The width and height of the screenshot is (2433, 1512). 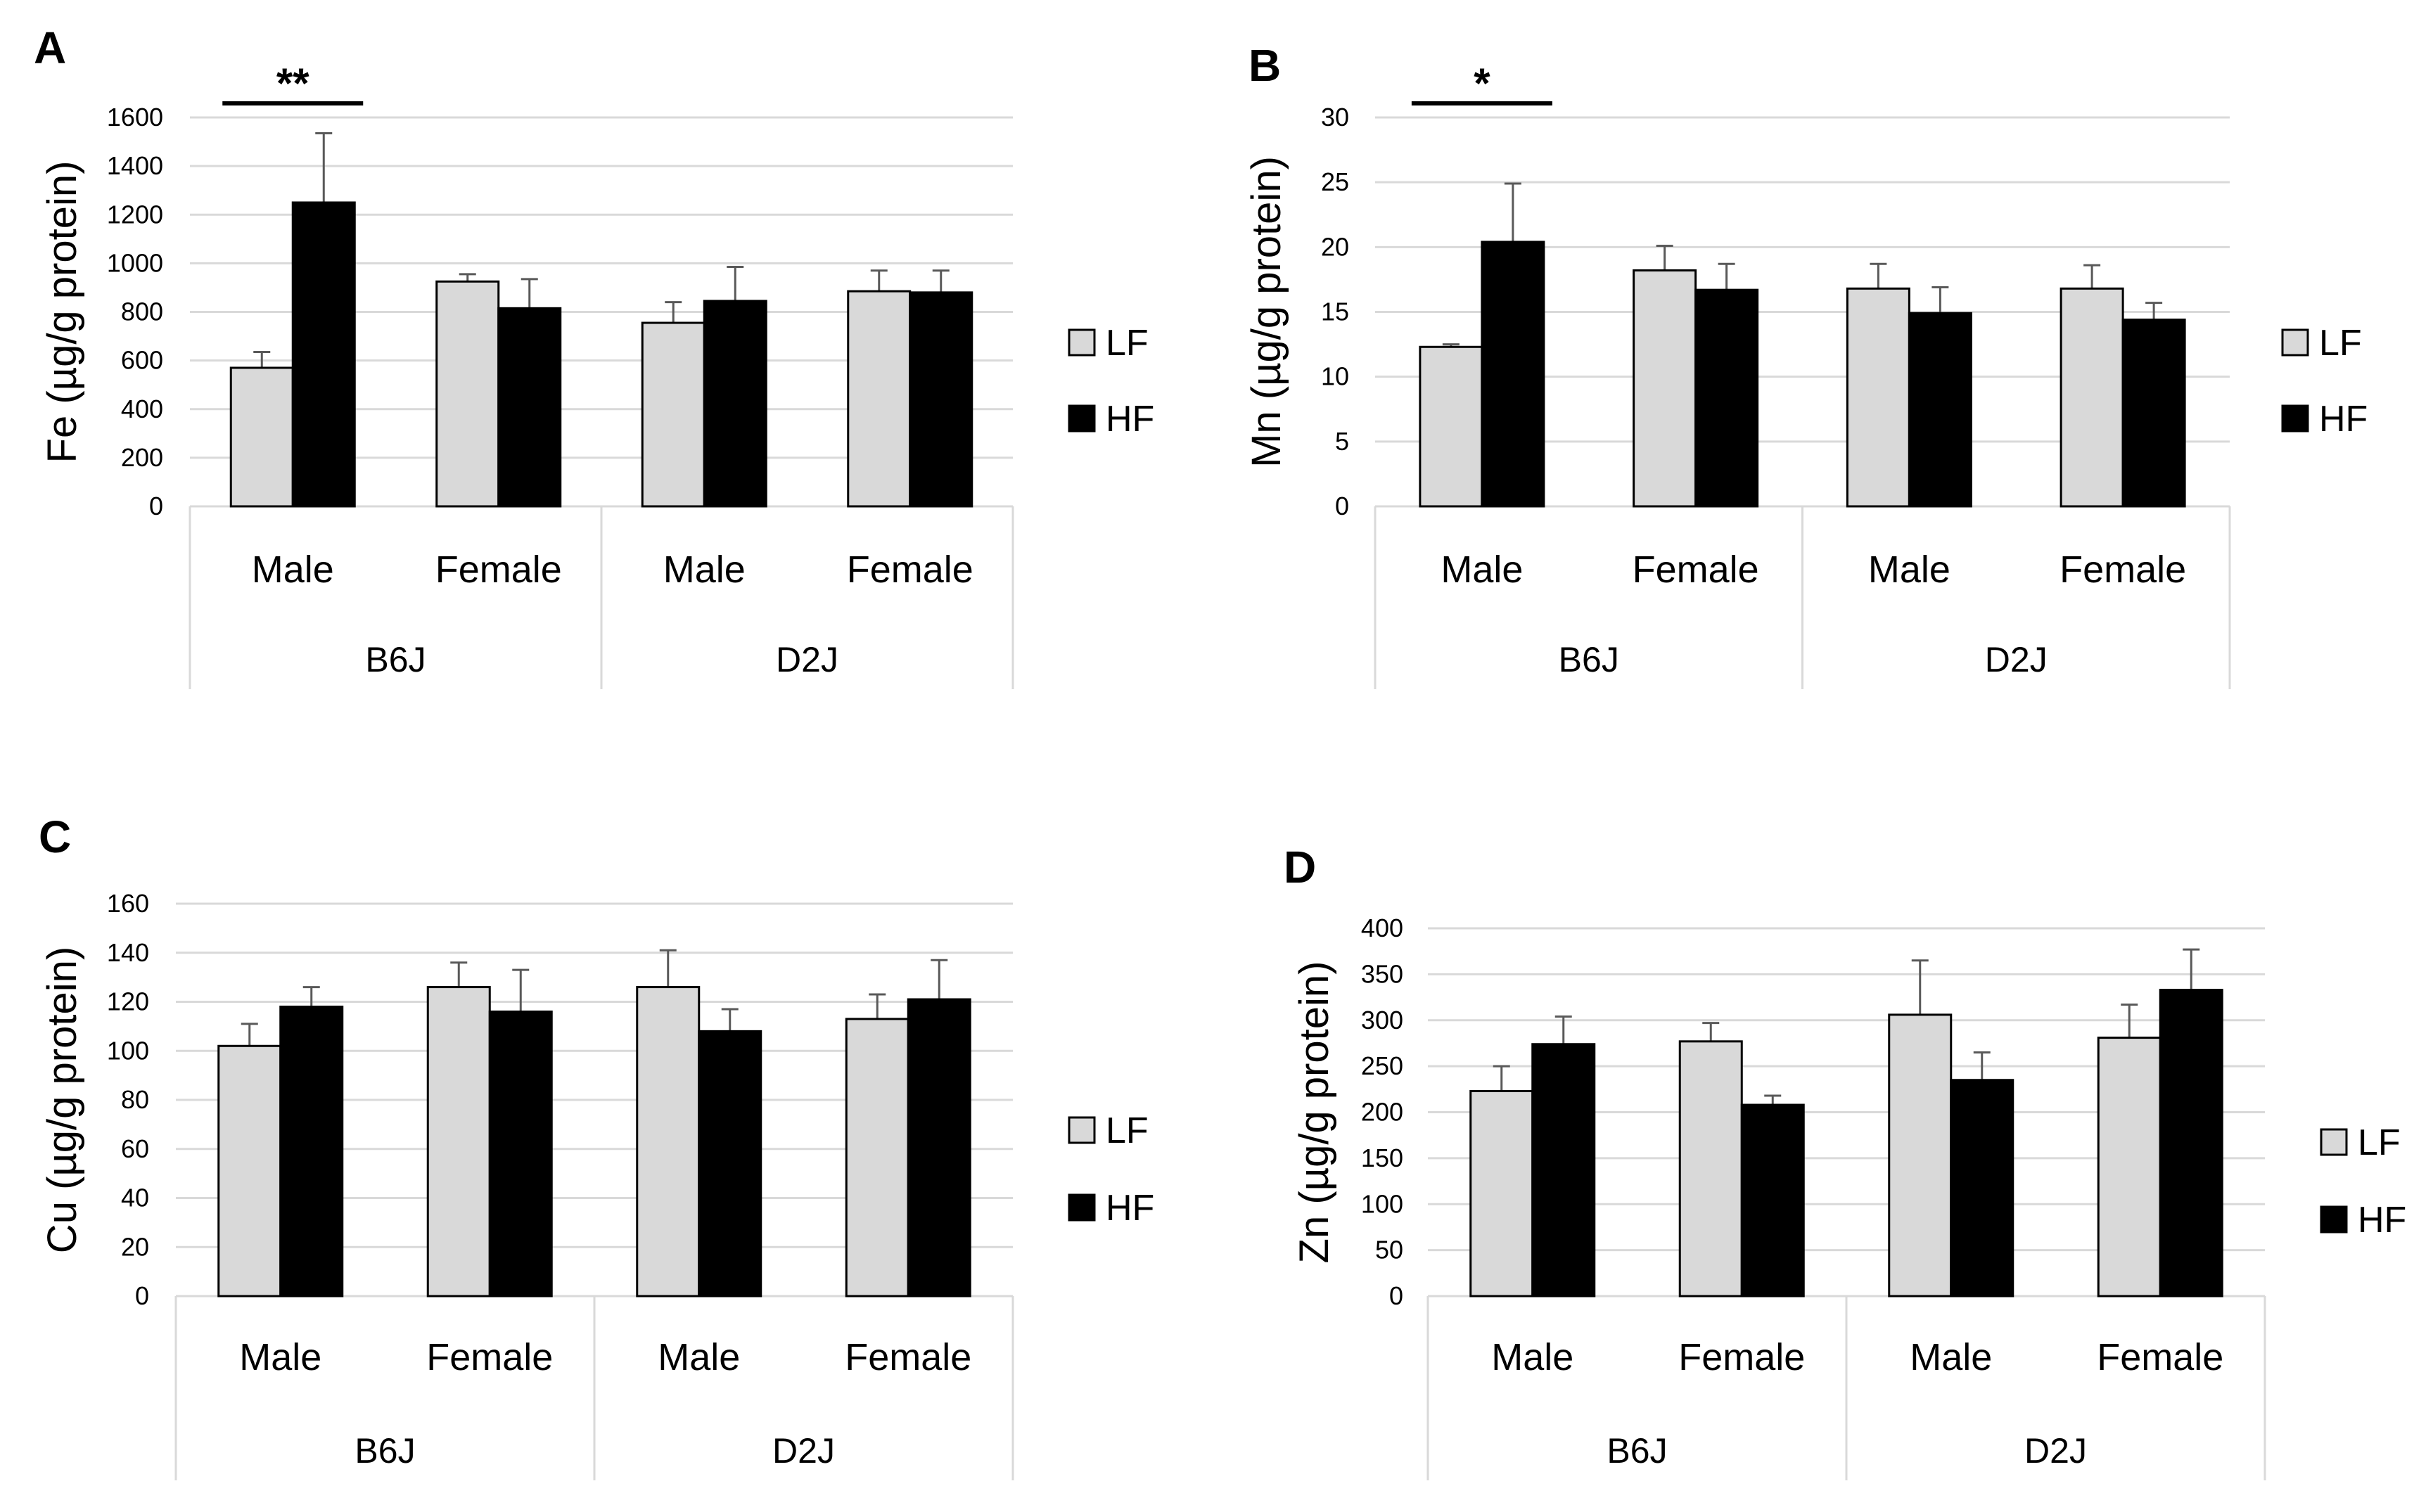 I want to click on y-tick-label: 15, so click(x=1335, y=311).